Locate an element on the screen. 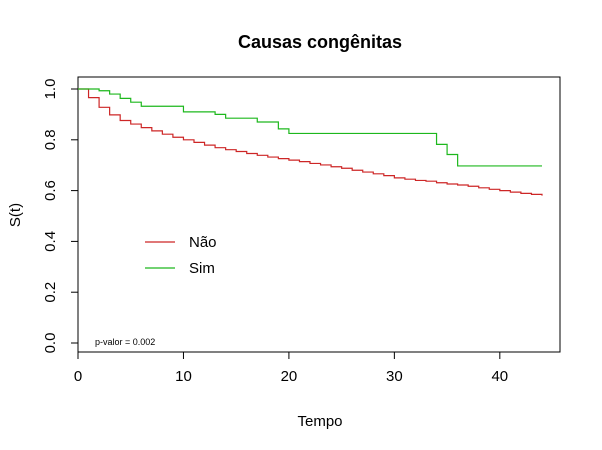 The image size is (602, 450). x-tick-label: 20 is located at coordinates (289, 376).